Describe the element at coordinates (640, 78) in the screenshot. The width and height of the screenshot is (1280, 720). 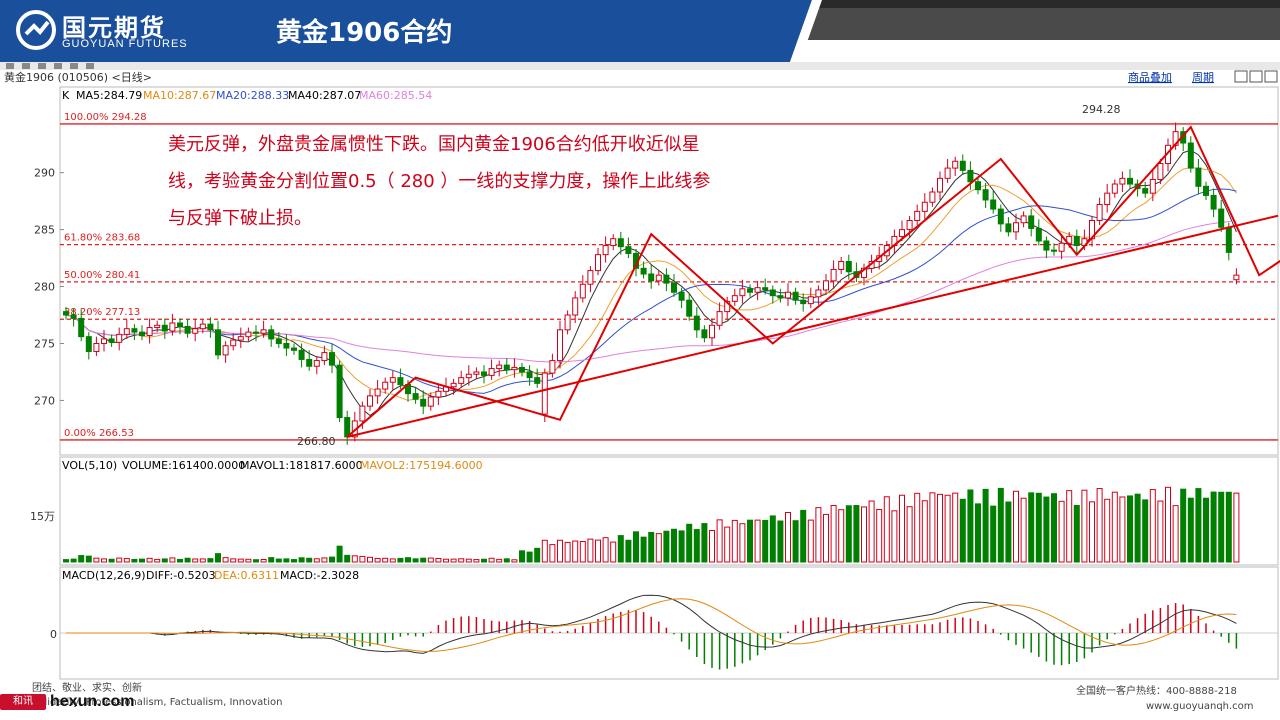
I see `info-bar` at that location.